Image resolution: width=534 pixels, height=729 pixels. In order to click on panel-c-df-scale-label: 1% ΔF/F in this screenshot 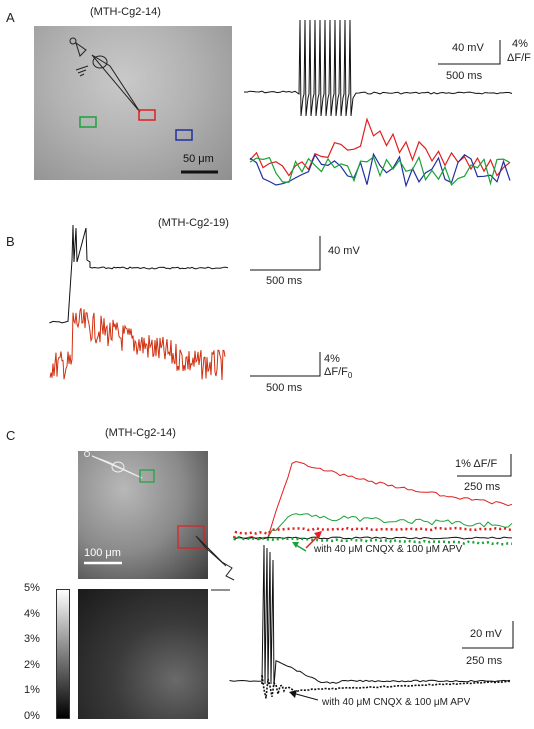, I will do `click(476, 464)`.